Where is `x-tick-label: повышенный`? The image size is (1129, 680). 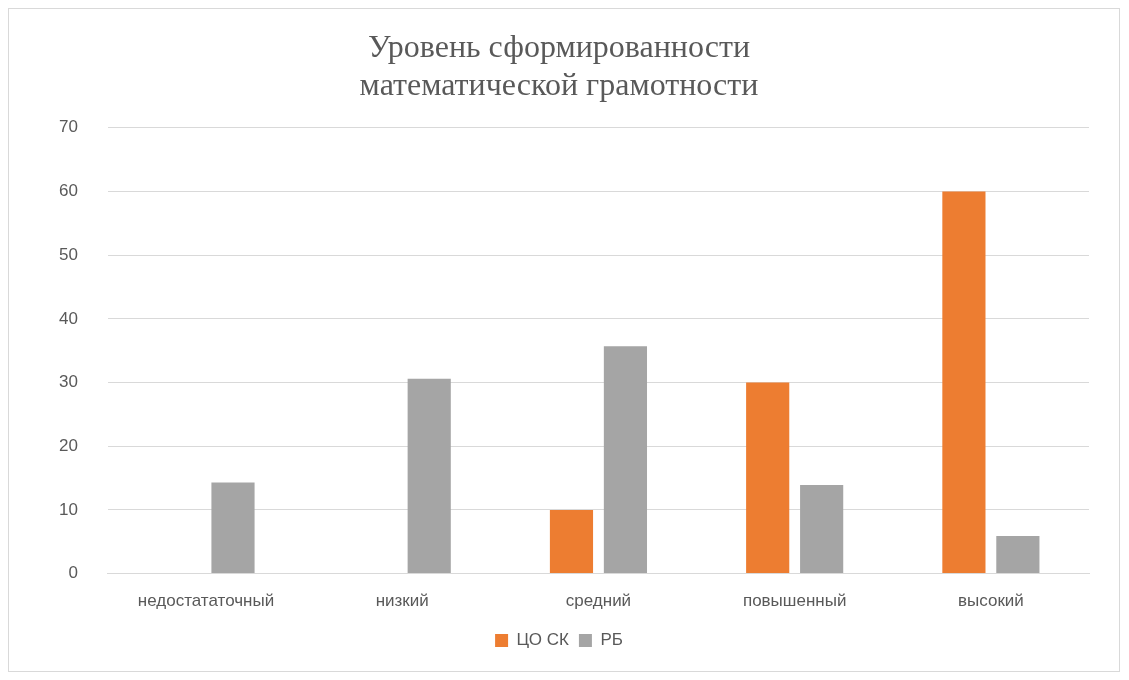 x-tick-label: повышенный is located at coordinates (794, 601).